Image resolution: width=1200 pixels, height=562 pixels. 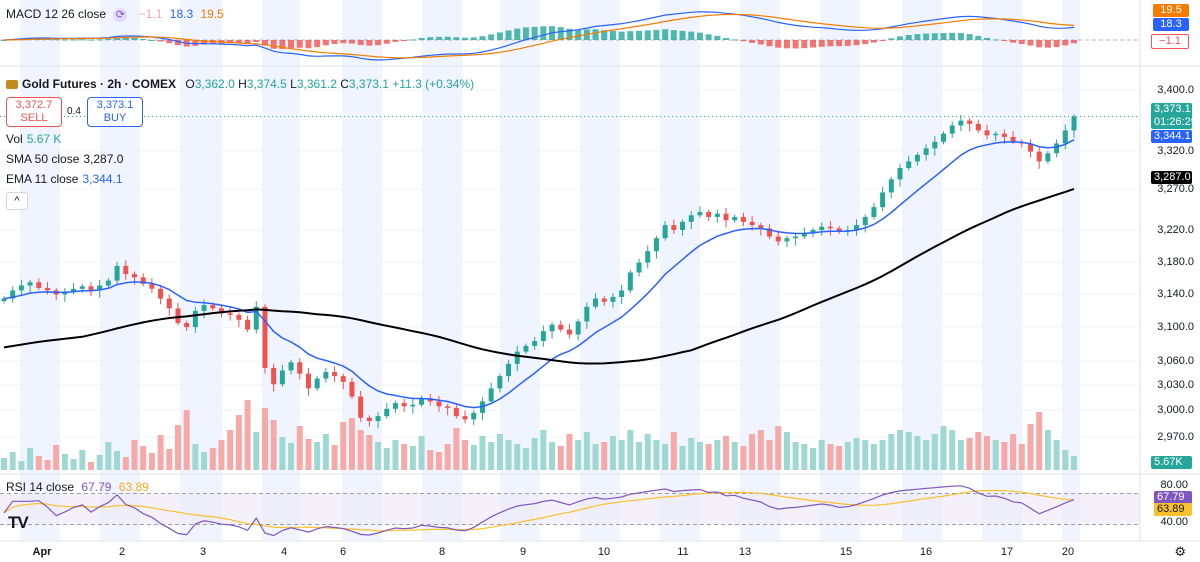 I want to click on macd-signal-value: 19.5, so click(x=212, y=14).